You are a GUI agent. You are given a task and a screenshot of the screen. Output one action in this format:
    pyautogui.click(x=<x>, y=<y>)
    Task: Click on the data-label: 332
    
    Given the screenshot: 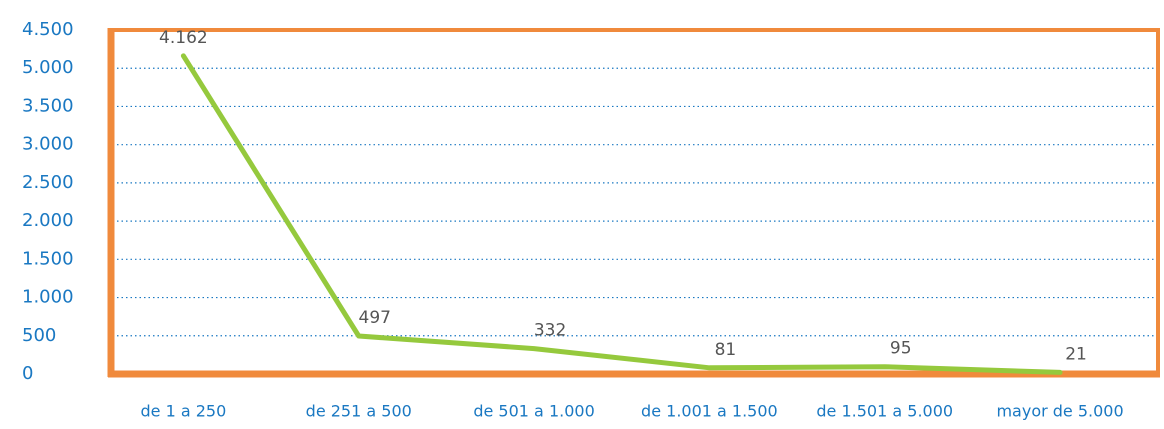 What is the action you would take?
    pyautogui.click(x=550, y=331)
    